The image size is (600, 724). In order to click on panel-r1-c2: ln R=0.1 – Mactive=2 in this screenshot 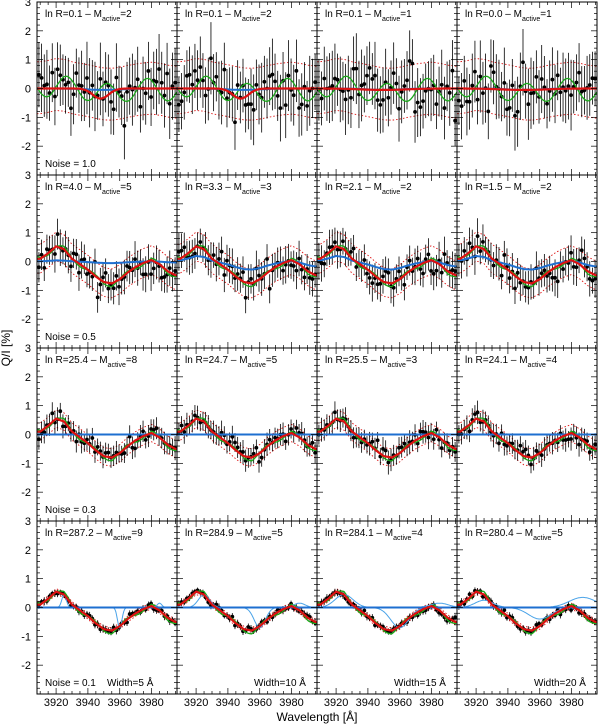, I will do `click(247, 88)`.